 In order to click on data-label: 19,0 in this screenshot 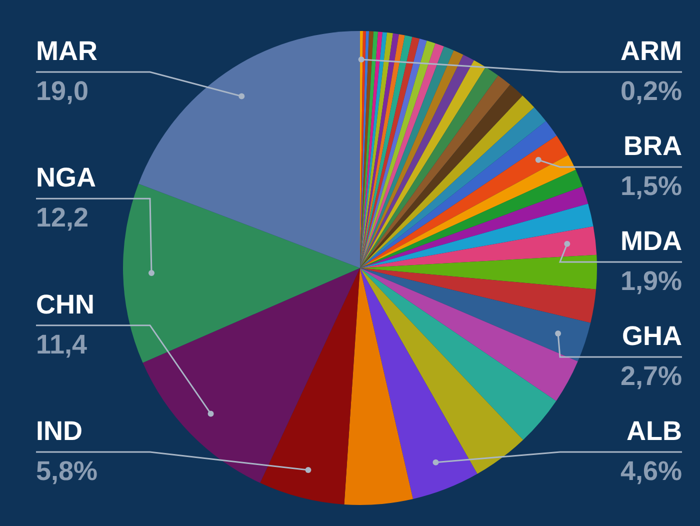, I will do `click(62, 91)`.